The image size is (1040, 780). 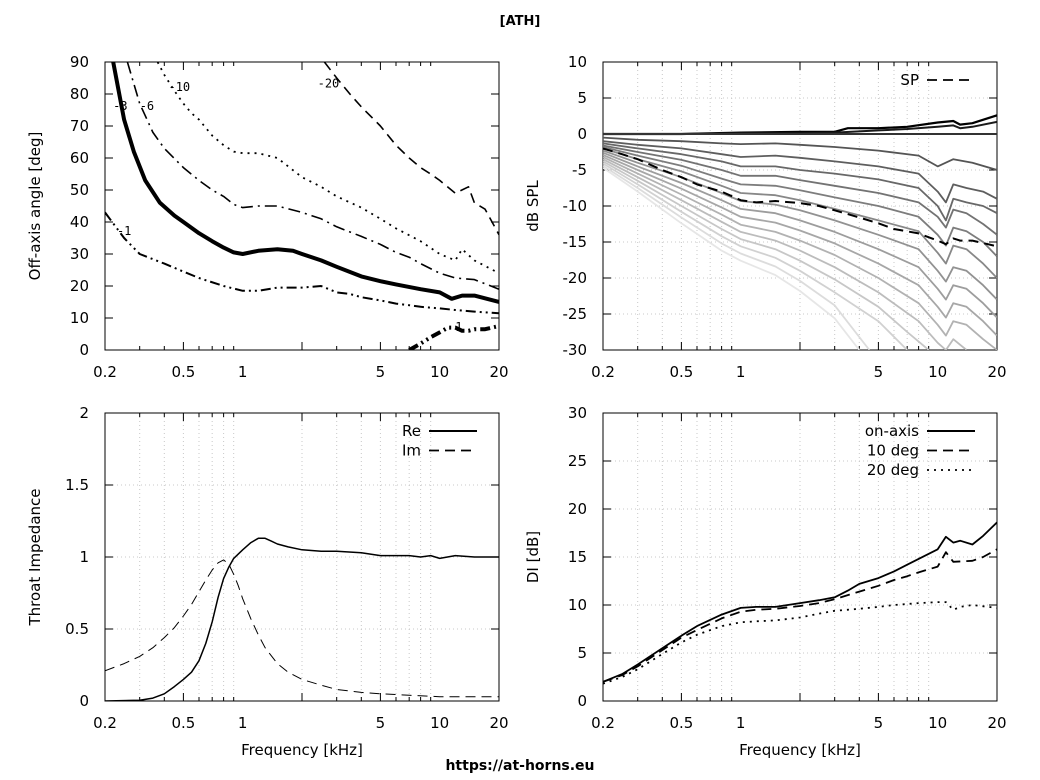 What do you see at coordinates (519, 766) in the screenshot?
I see `footer-url: https://at-horns.eu` at bounding box center [519, 766].